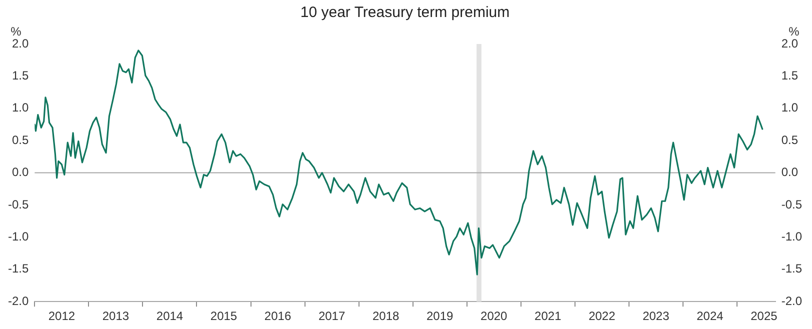 Image resolution: width=812 pixels, height=329 pixels. What do you see at coordinates (548, 316) in the screenshot?
I see `x-tick-label: 2021` at bounding box center [548, 316].